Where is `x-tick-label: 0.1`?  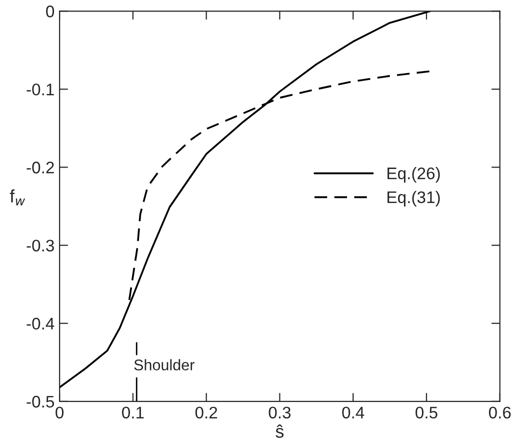
x-tick-label: 0.1 is located at coordinates (133, 412).